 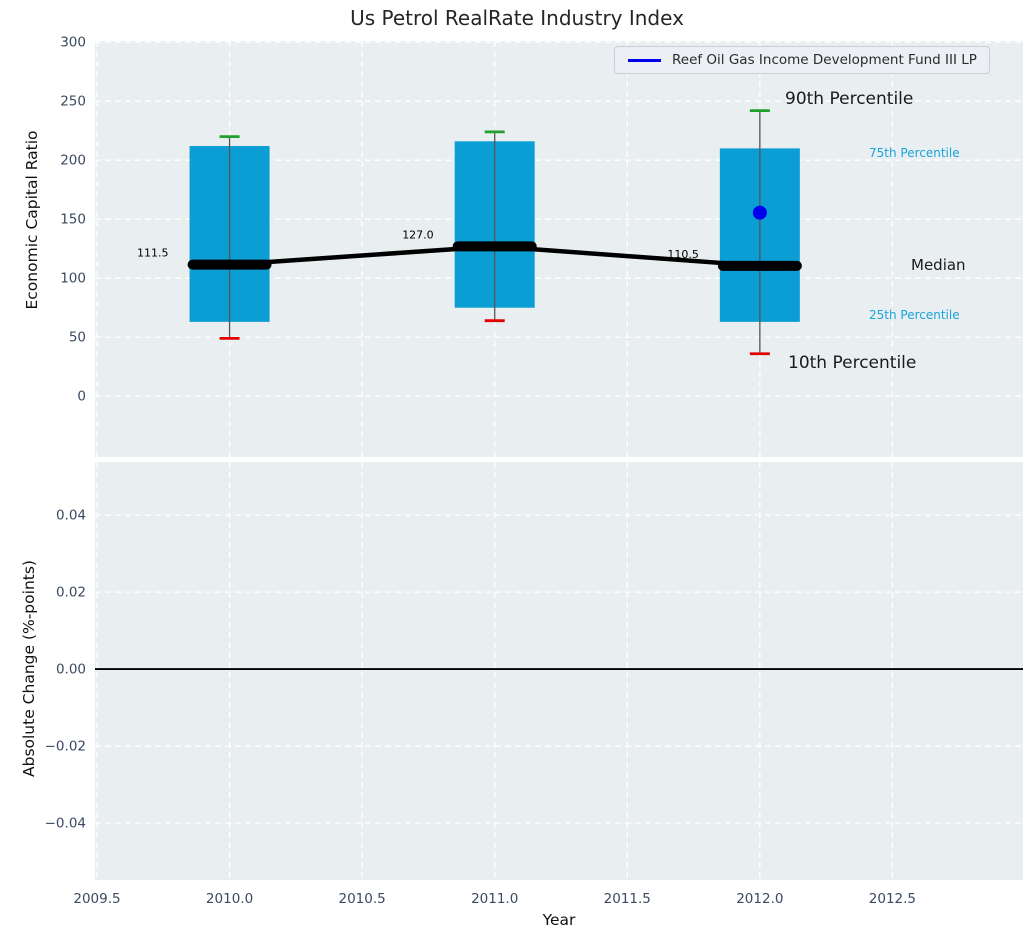 What do you see at coordinates (494, 899) in the screenshot?
I see `x-tick-label: 2011.0` at bounding box center [494, 899].